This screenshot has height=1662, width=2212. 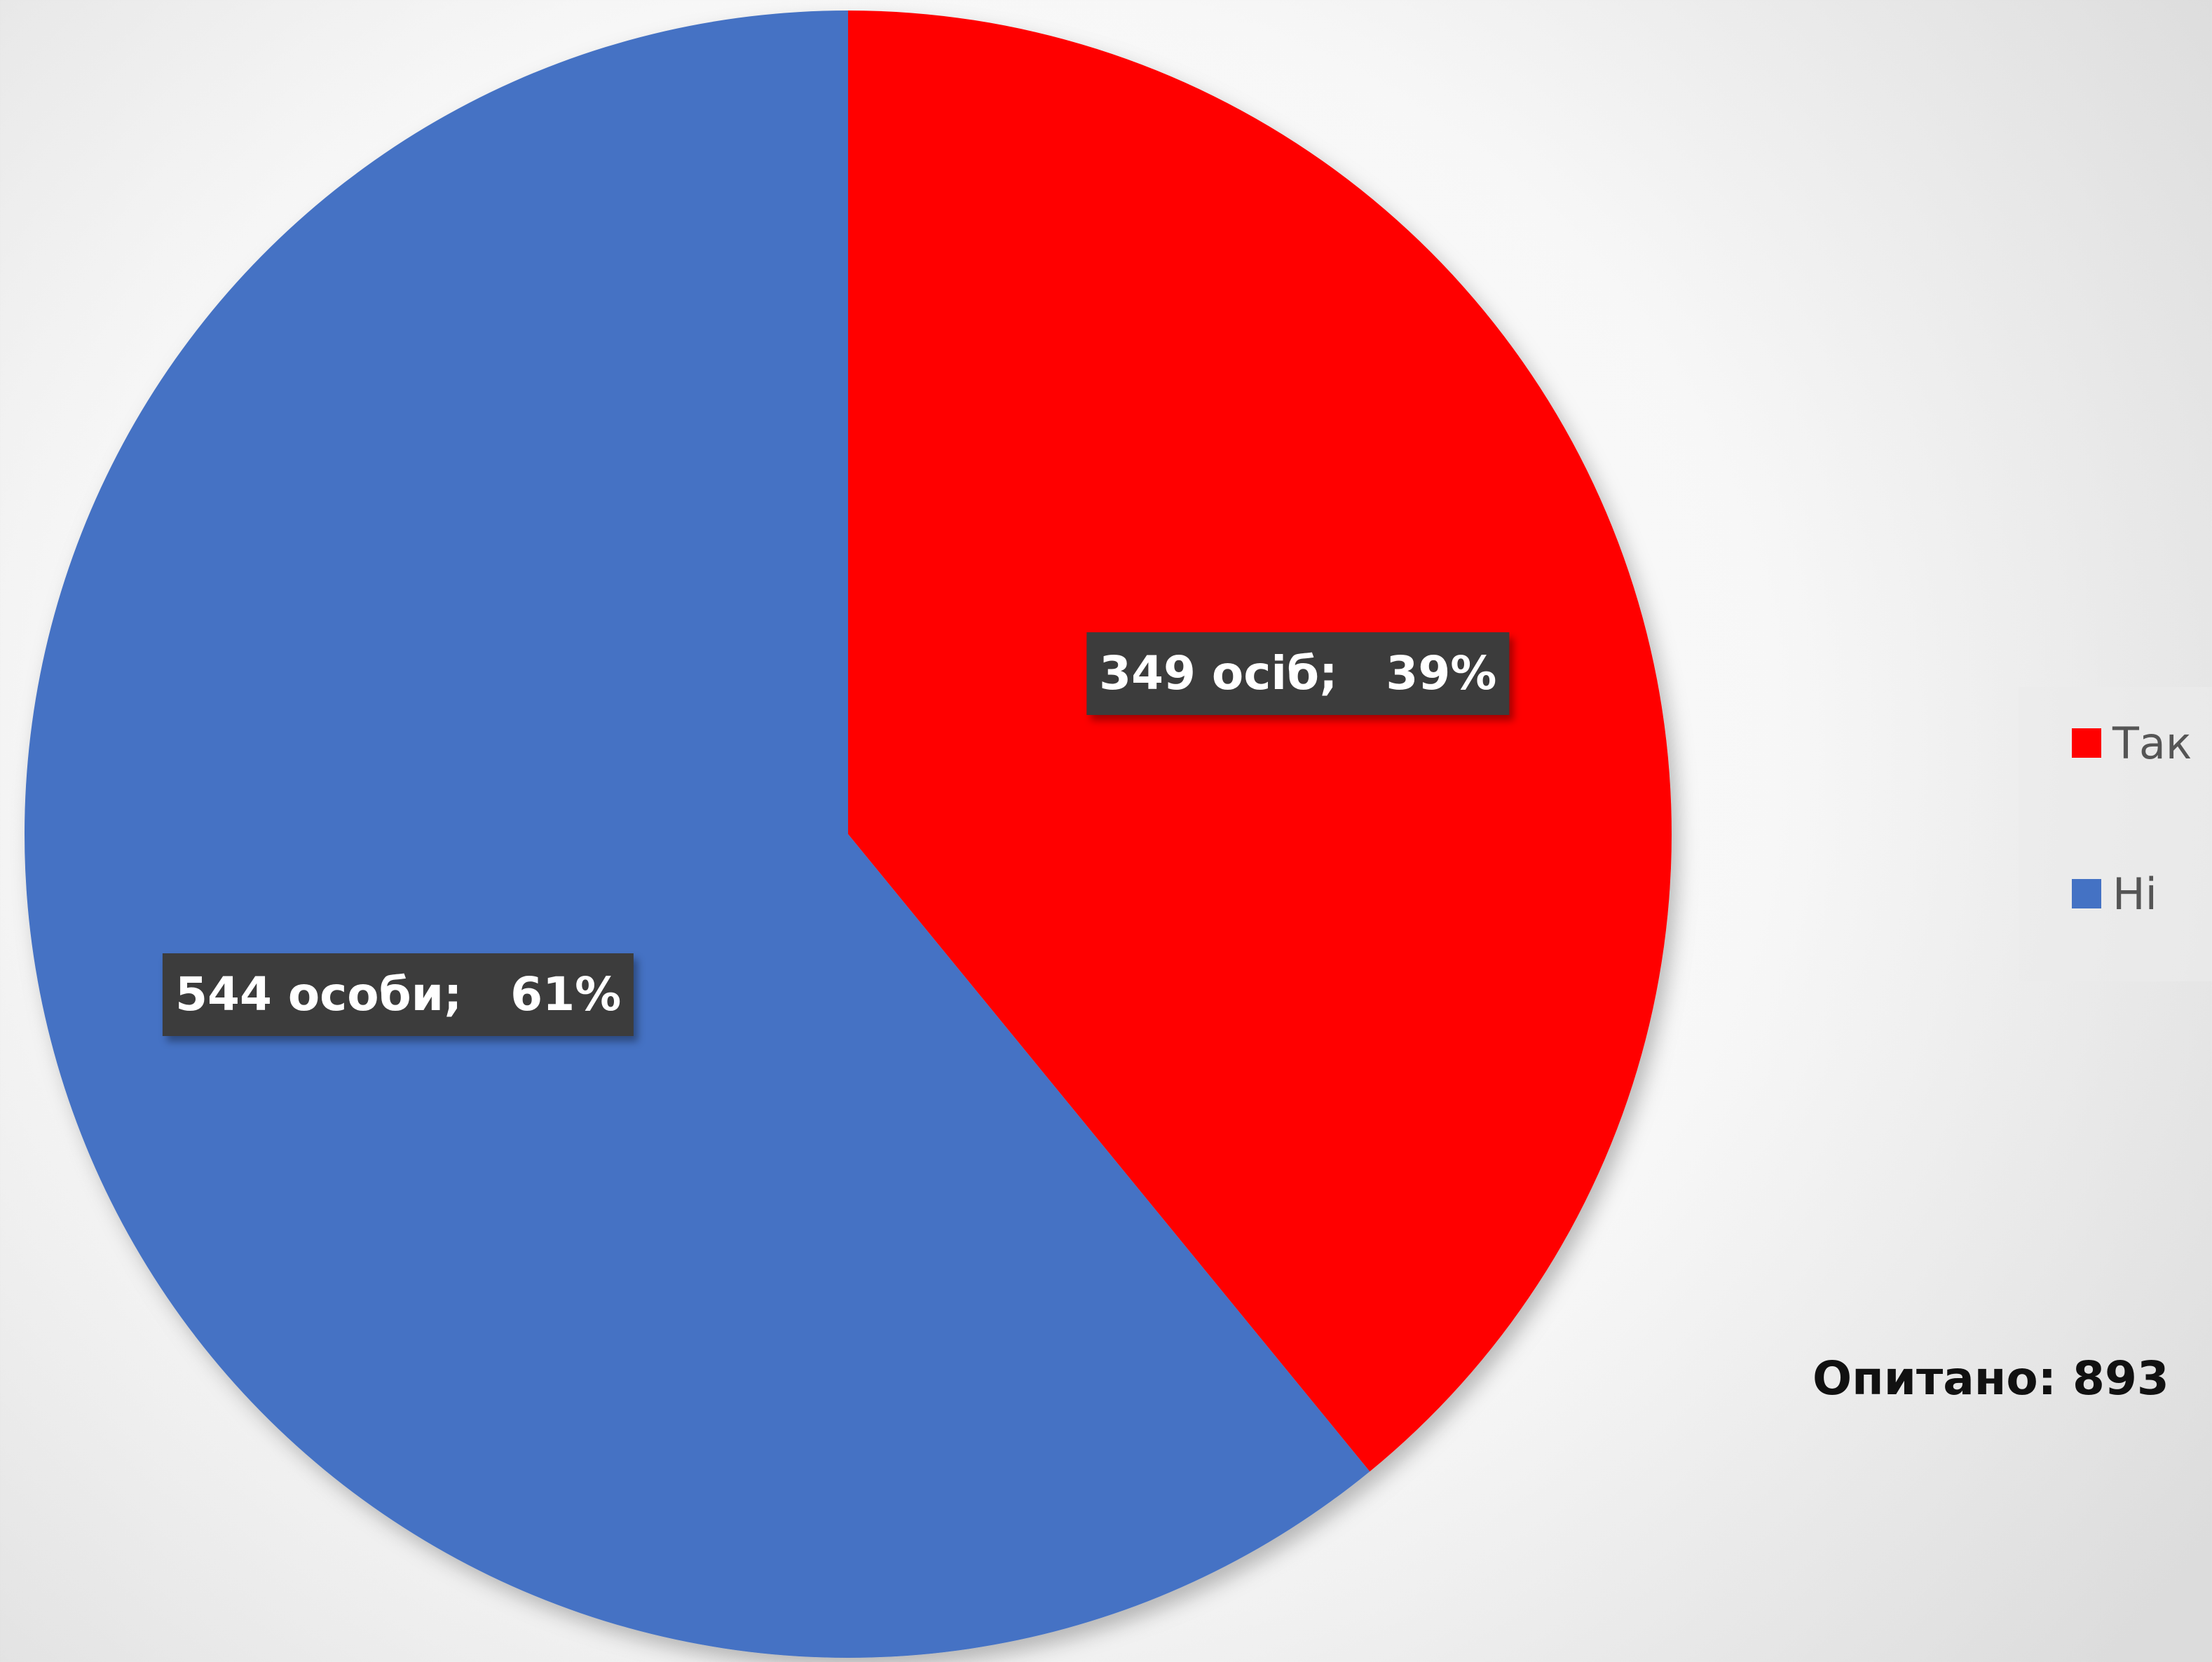 I want to click on data-label-ni: 544 особи; 61%, so click(x=398, y=995).